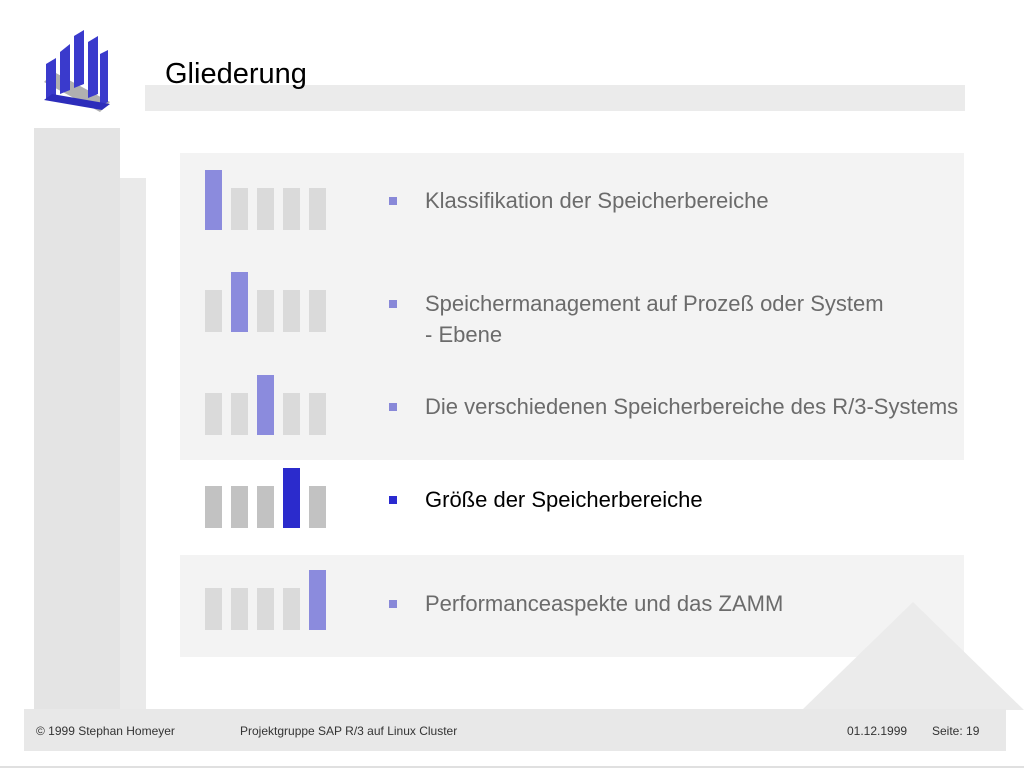  I want to click on decorative-column-small, so click(133, 444).